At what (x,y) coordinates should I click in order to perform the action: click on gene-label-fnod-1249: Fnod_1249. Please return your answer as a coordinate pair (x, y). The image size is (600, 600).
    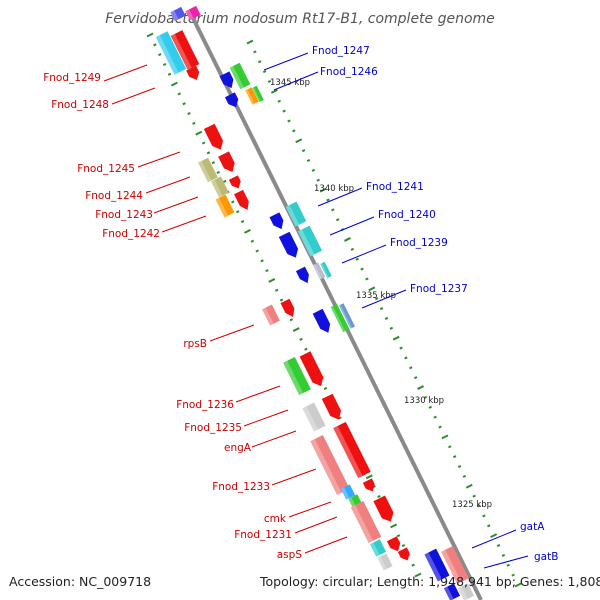
    Looking at the image, I should click on (72, 78).